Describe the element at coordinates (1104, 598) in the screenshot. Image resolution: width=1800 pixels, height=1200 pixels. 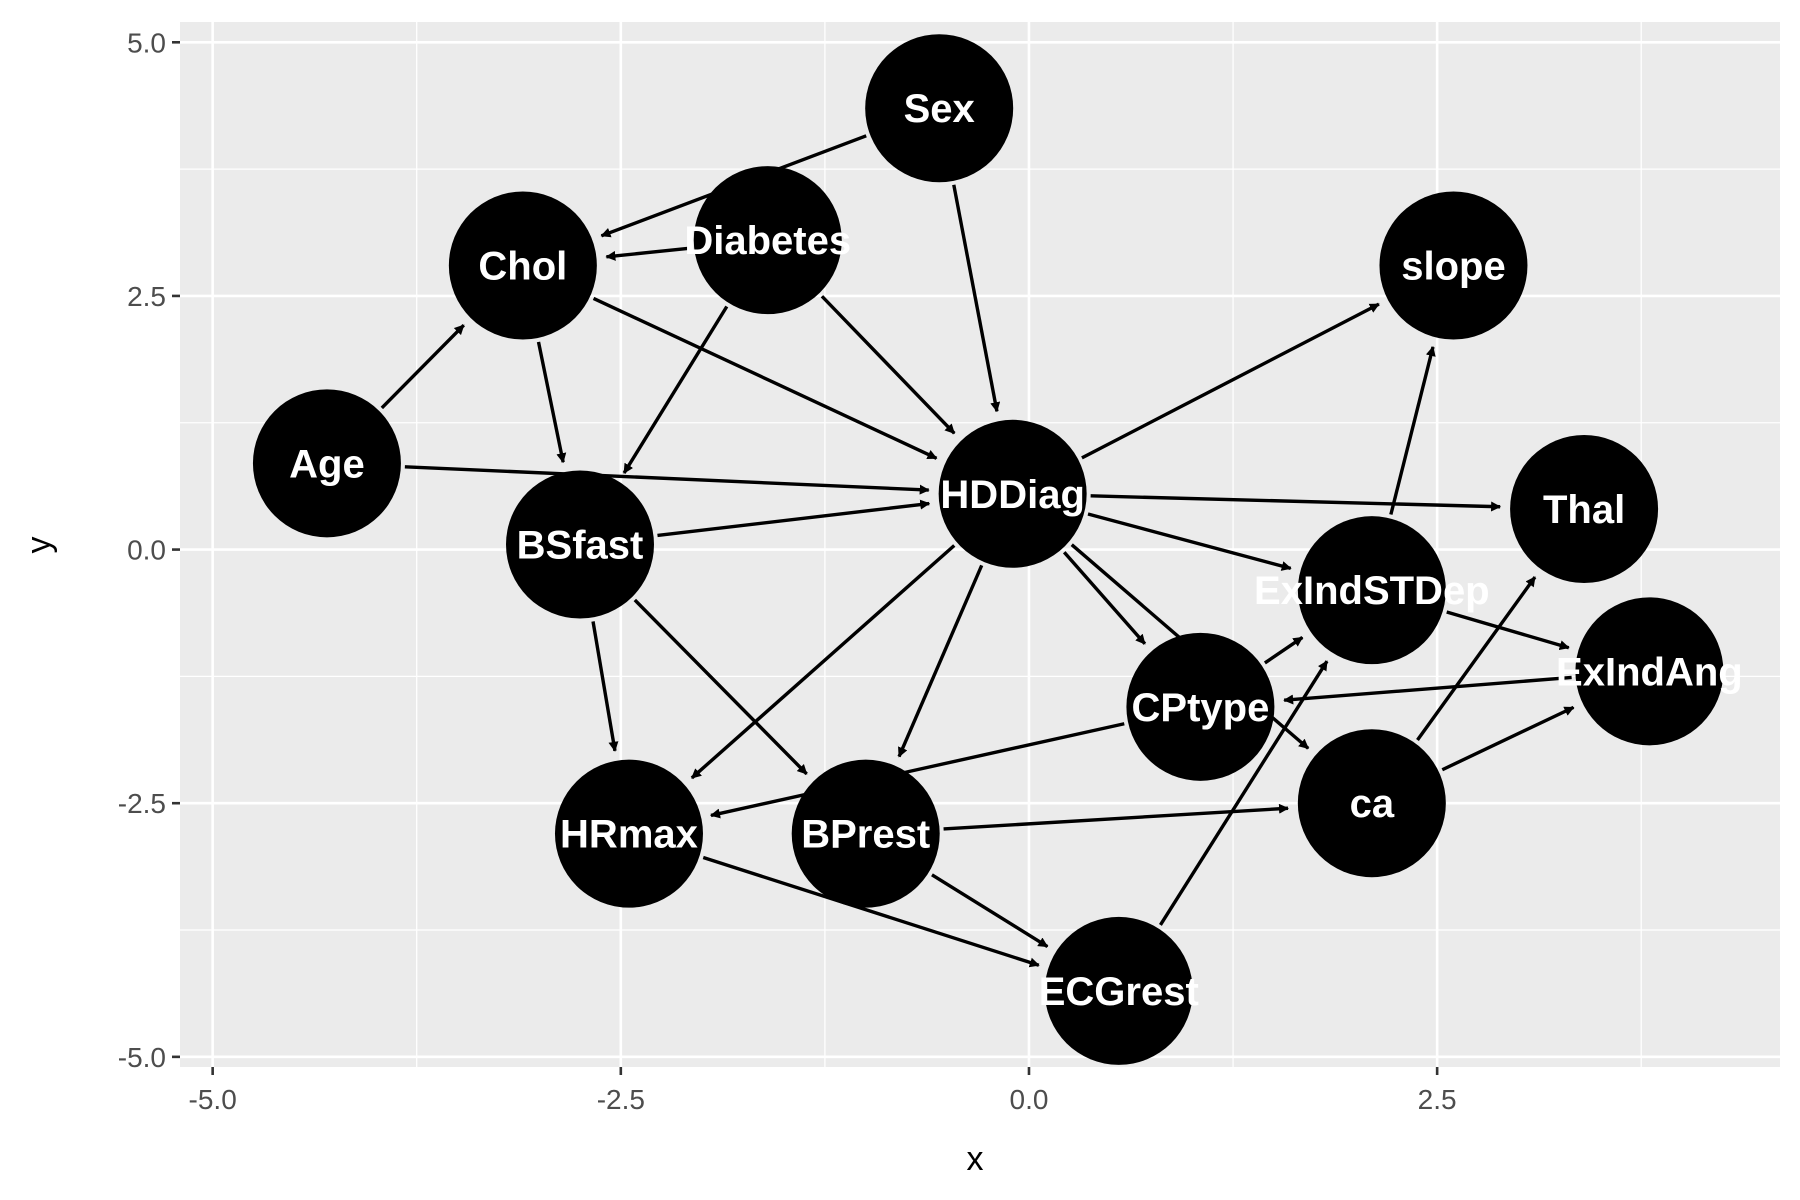
I see `edge-hddiag-to-cptype` at that location.